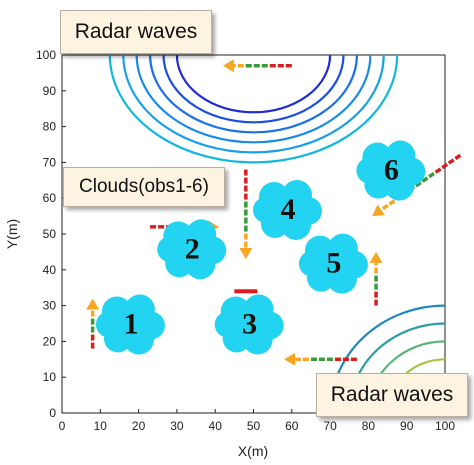  Describe the element at coordinates (136, 32) in the screenshot. I see `radar-waves-label-top: Radar waves` at that location.